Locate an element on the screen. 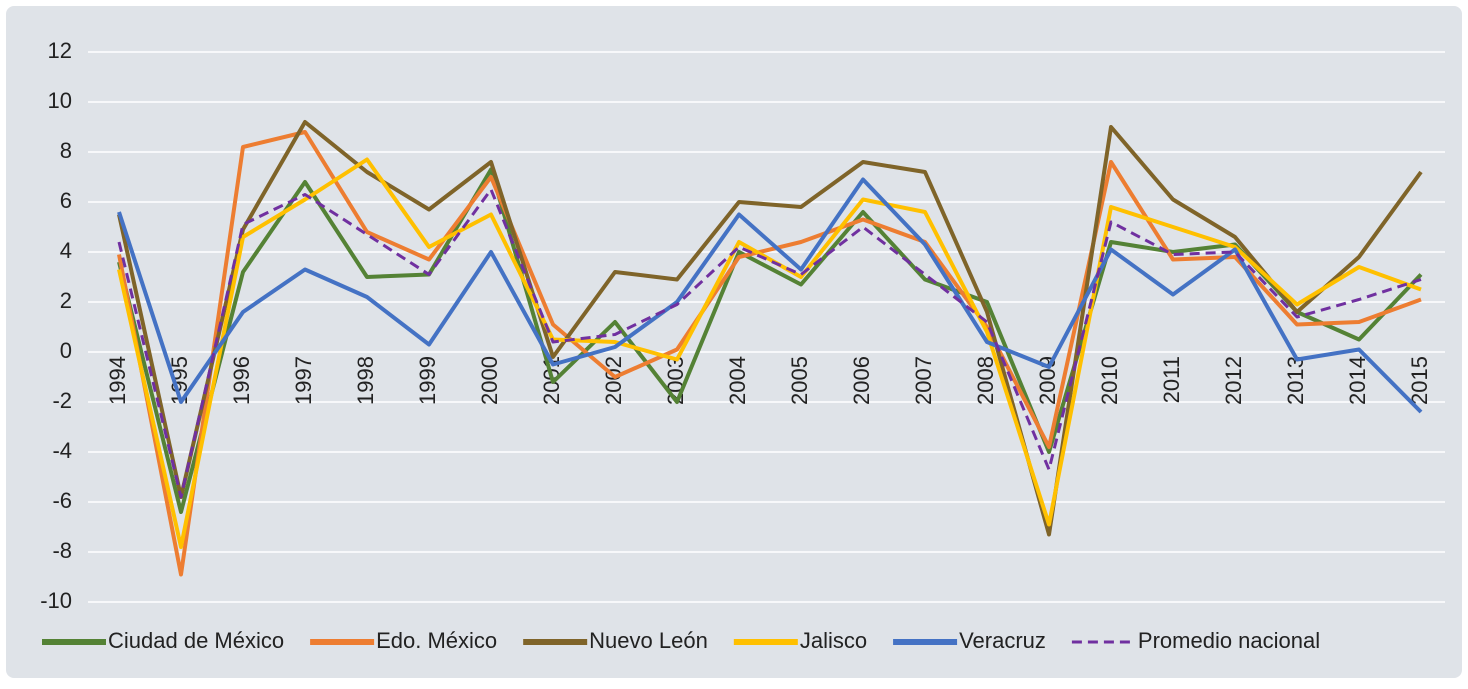 The height and width of the screenshot is (689, 1468). x-tick-label: 1996 is located at coordinates (241, 380).